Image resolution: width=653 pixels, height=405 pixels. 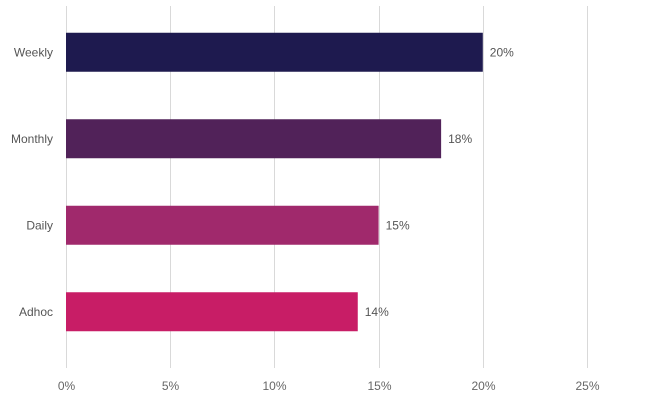 I want to click on category-label-daily: Daily, so click(x=39, y=225).